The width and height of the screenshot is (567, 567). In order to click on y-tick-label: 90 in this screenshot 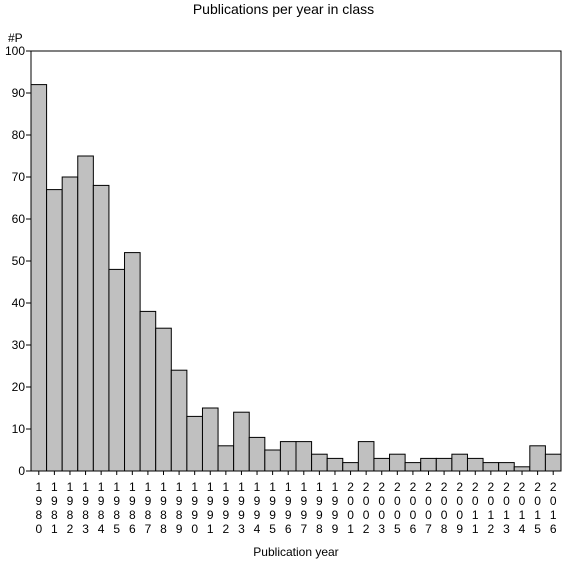, I will do `click(19, 93)`.